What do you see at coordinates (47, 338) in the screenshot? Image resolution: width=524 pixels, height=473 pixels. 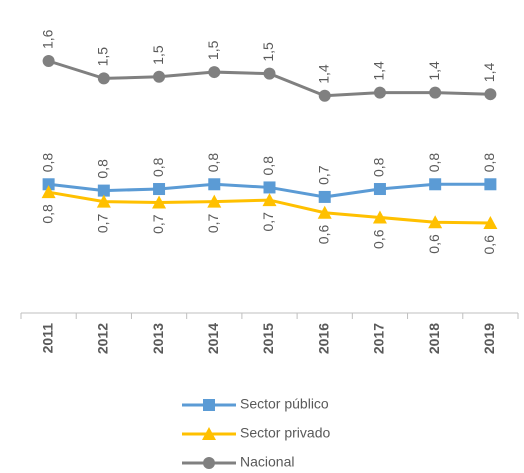 I see `x-tick-label: 2011` at bounding box center [47, 338].